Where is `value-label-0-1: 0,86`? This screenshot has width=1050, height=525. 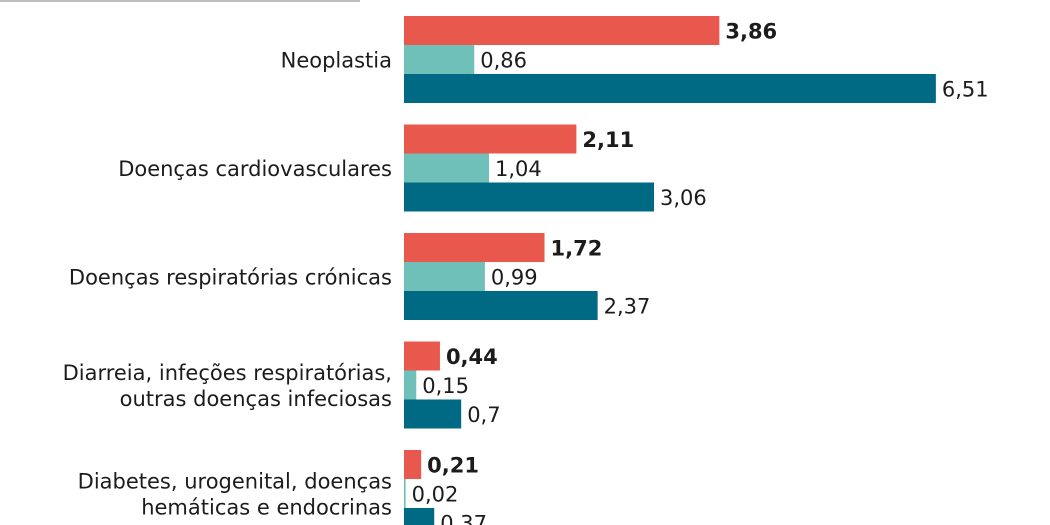 value-label-0-1: 0,86 is located at coordinates (503, 61).